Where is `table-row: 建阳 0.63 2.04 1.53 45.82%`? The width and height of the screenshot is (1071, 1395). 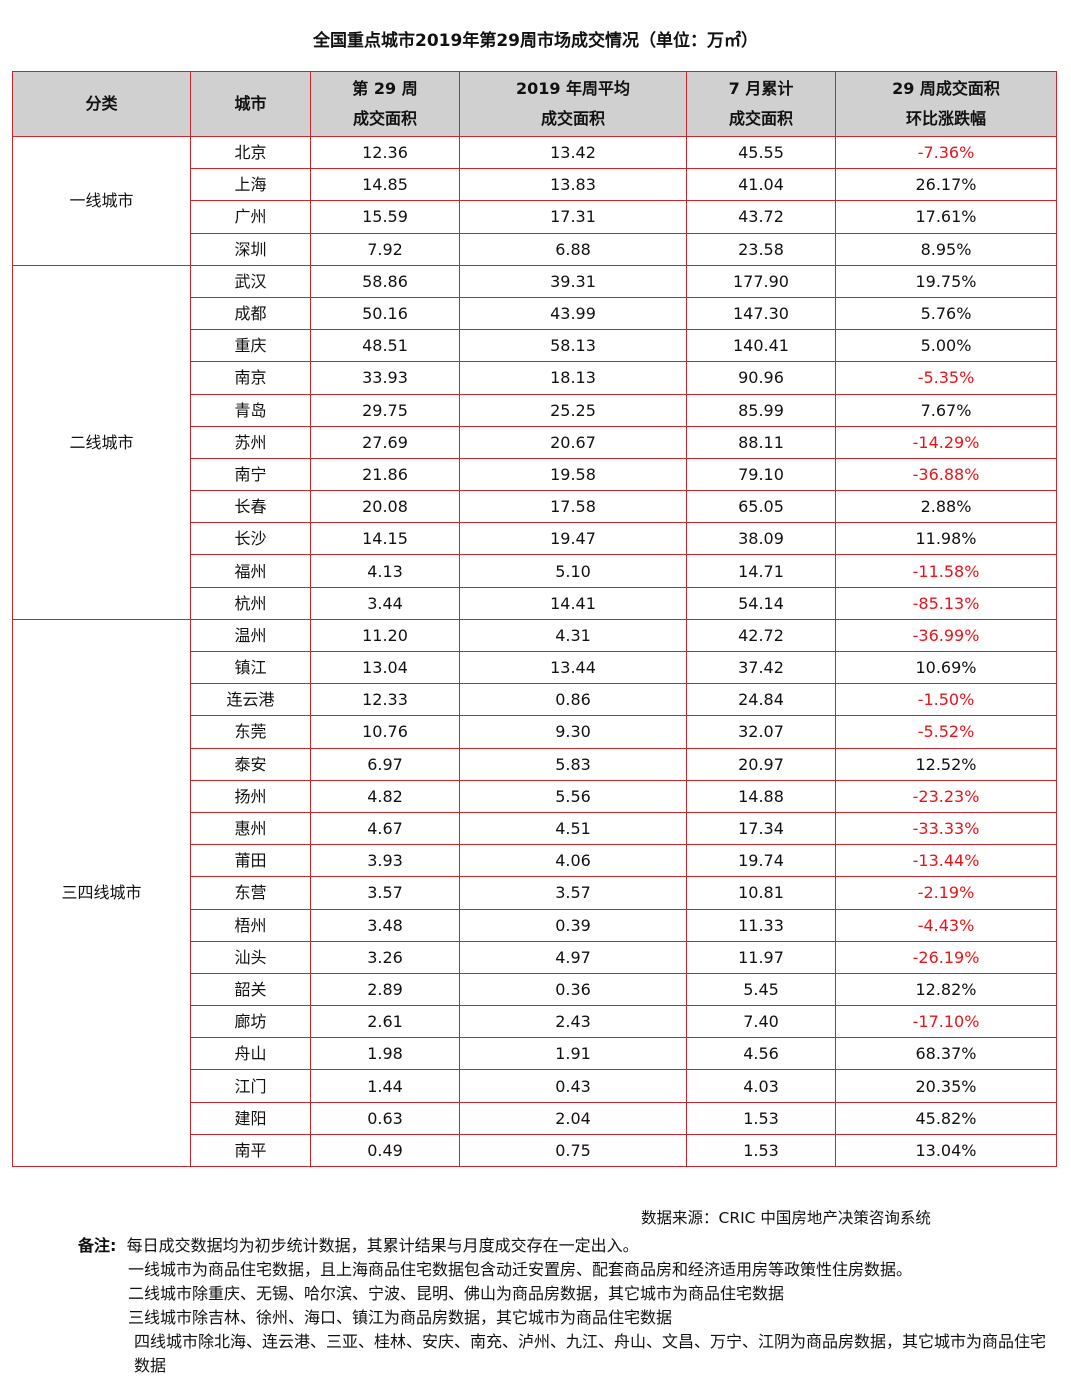 table-row: 建阳 0.63 2.04 1.53 45.82% is located at coordinates (535, 1118).